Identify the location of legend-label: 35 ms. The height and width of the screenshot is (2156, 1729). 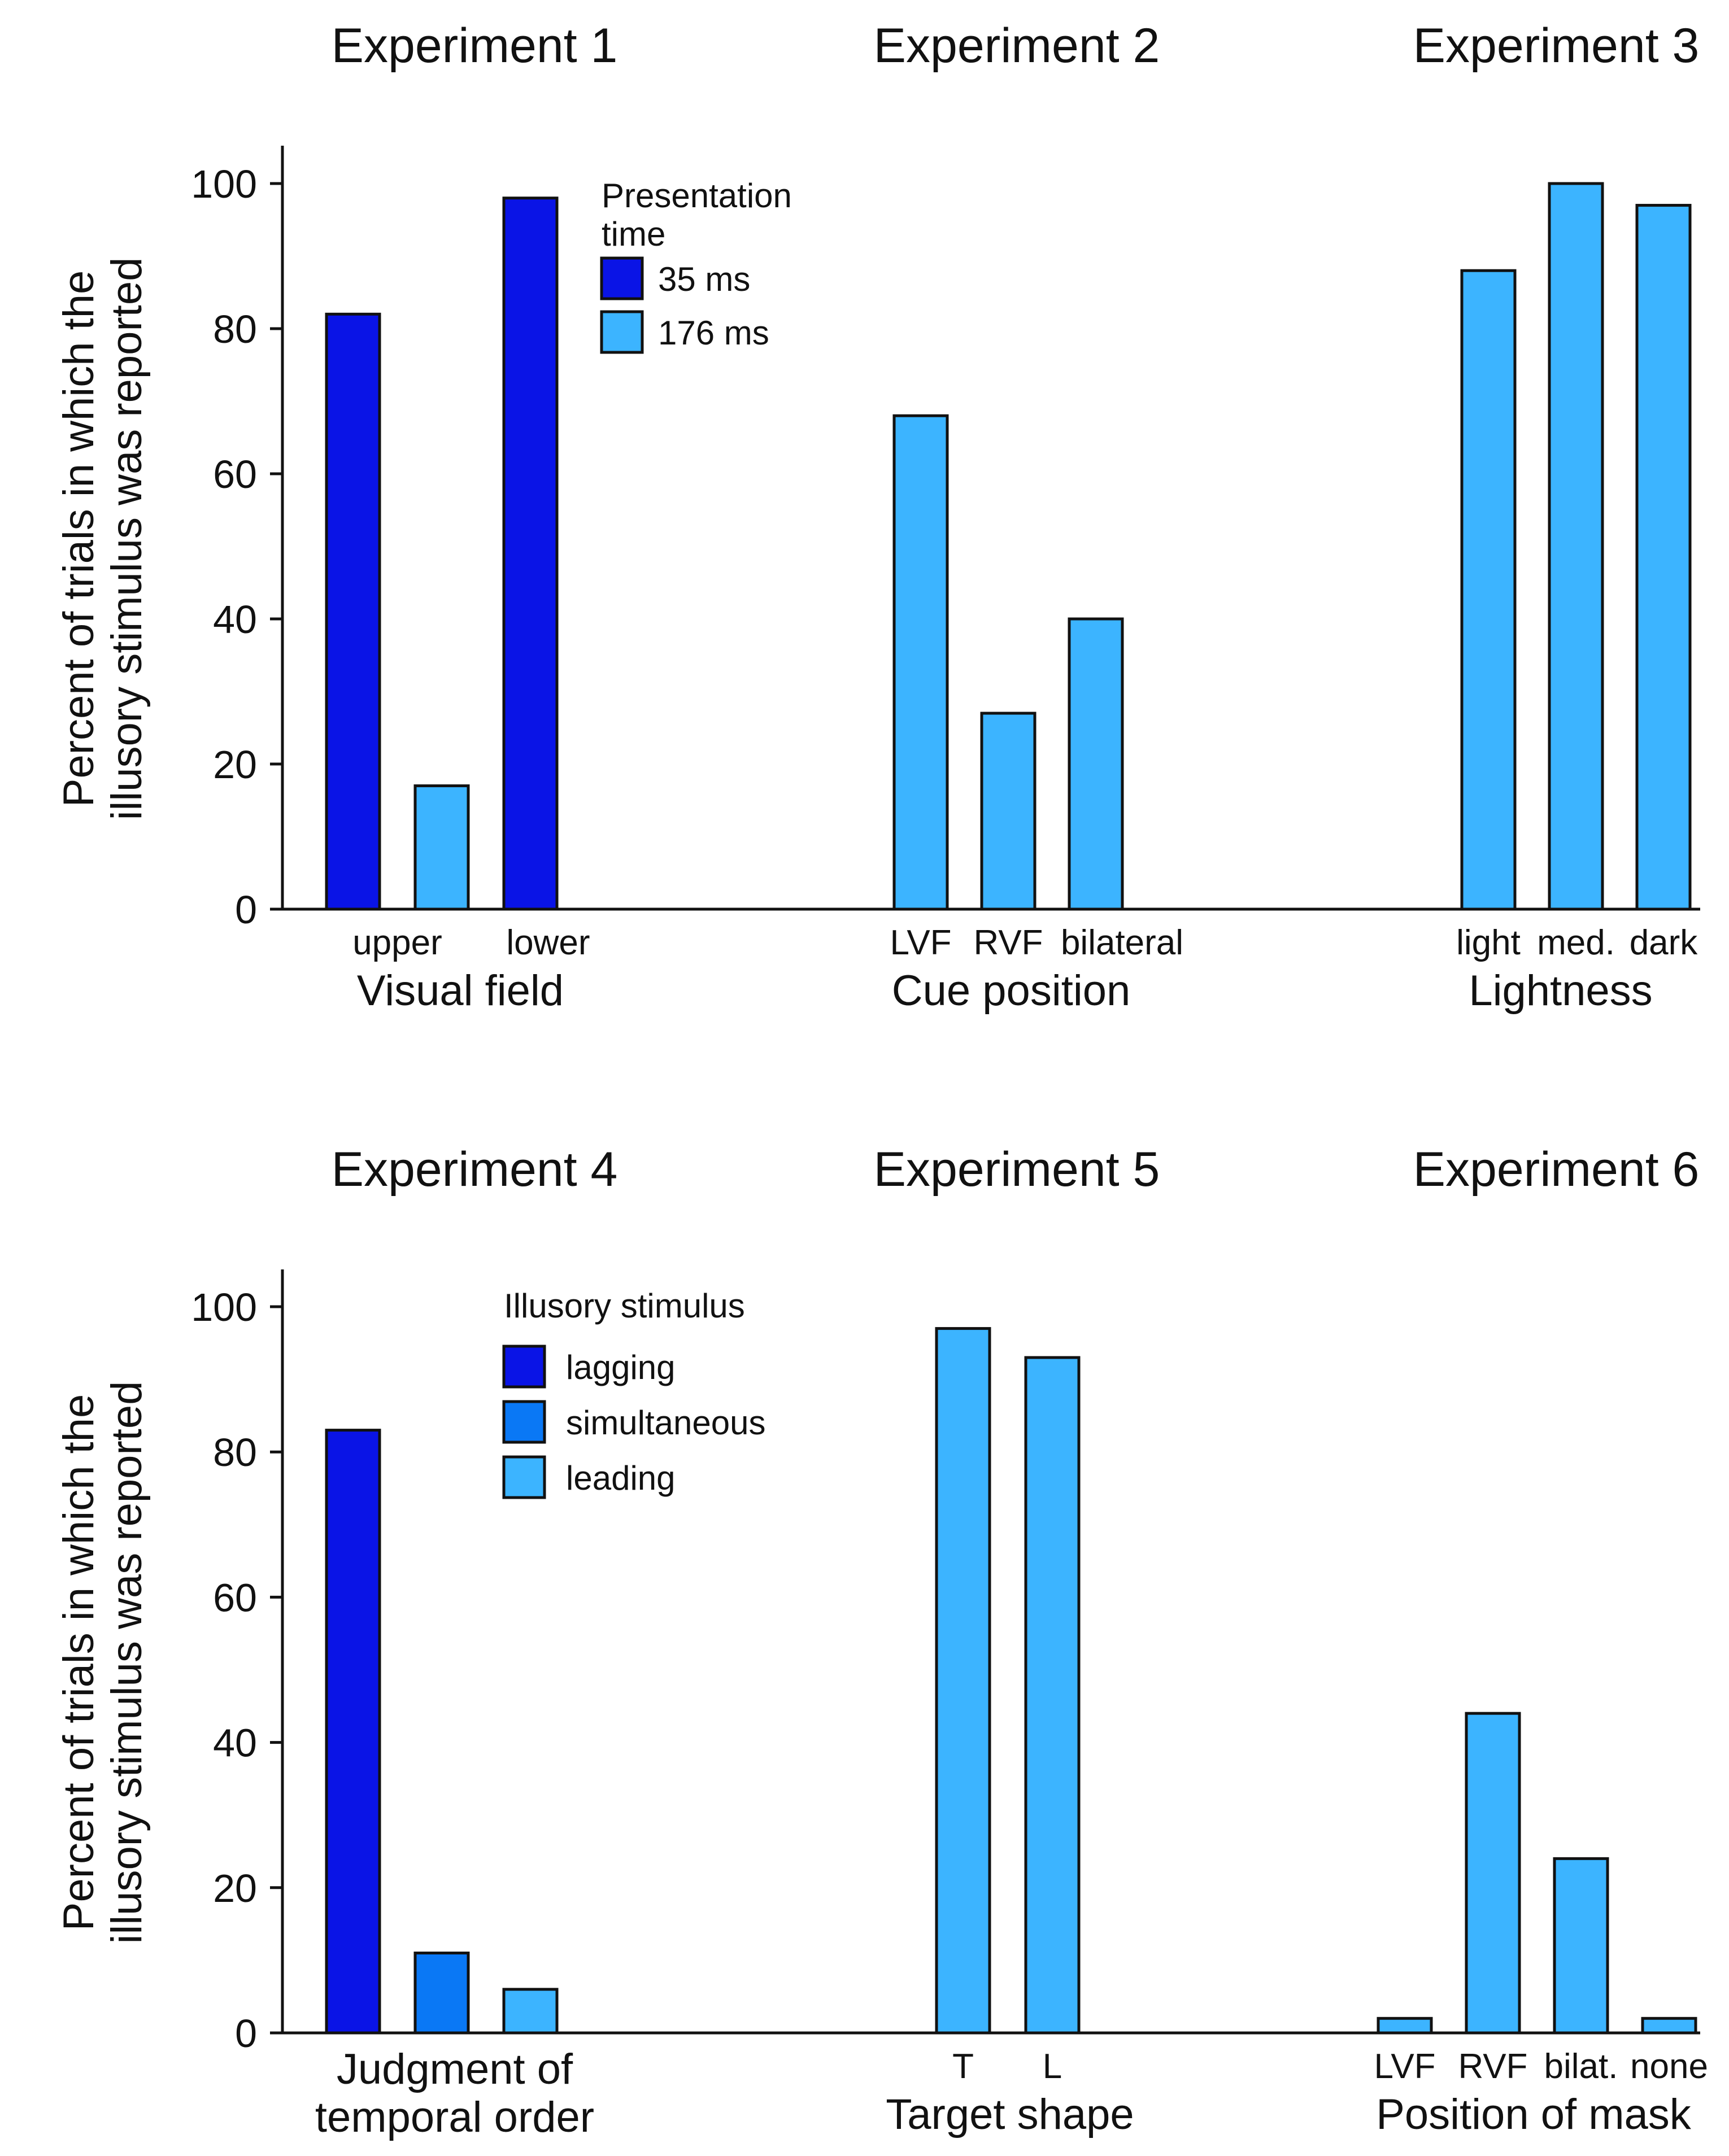
(704, 279).